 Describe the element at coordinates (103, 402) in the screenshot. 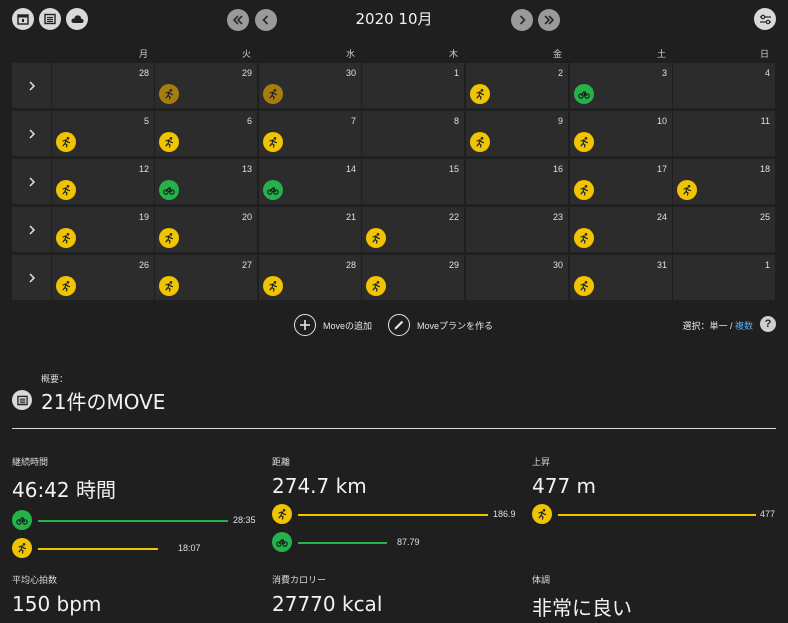

I see `summary-title: 21件のMOVE` at that location.